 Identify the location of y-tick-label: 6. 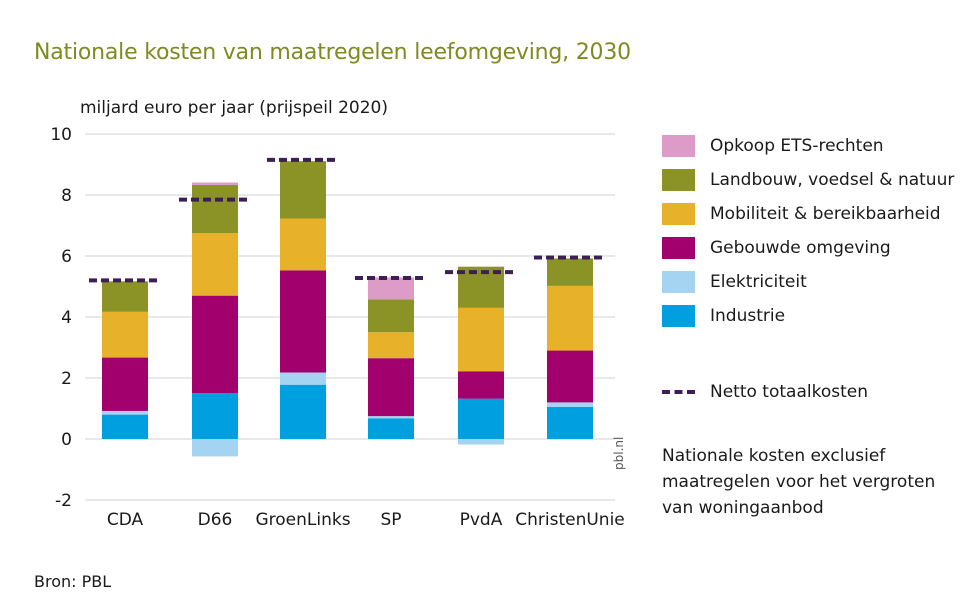
(66, 257).